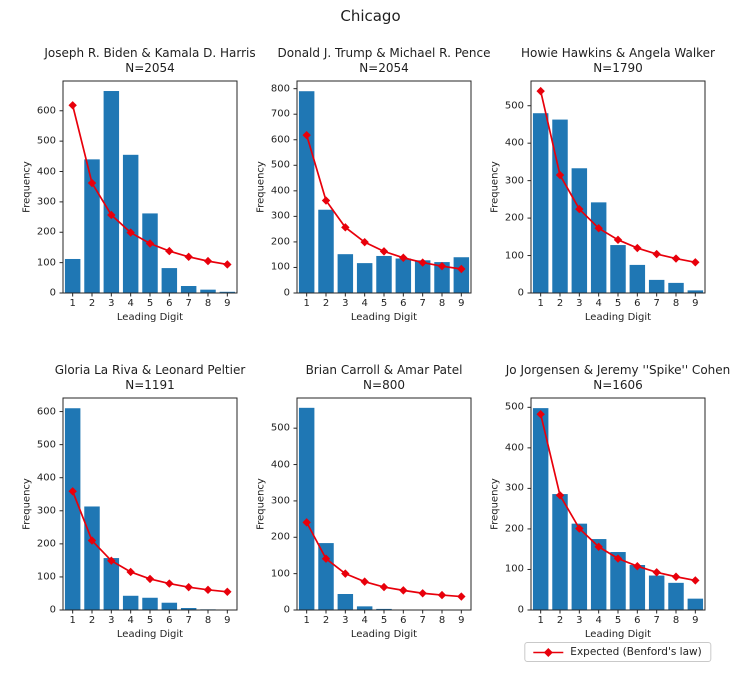  I want to click on candidate-names: Jo Jorgensen & Jeremy ''Spike'' Cohen, so click(618, 370).